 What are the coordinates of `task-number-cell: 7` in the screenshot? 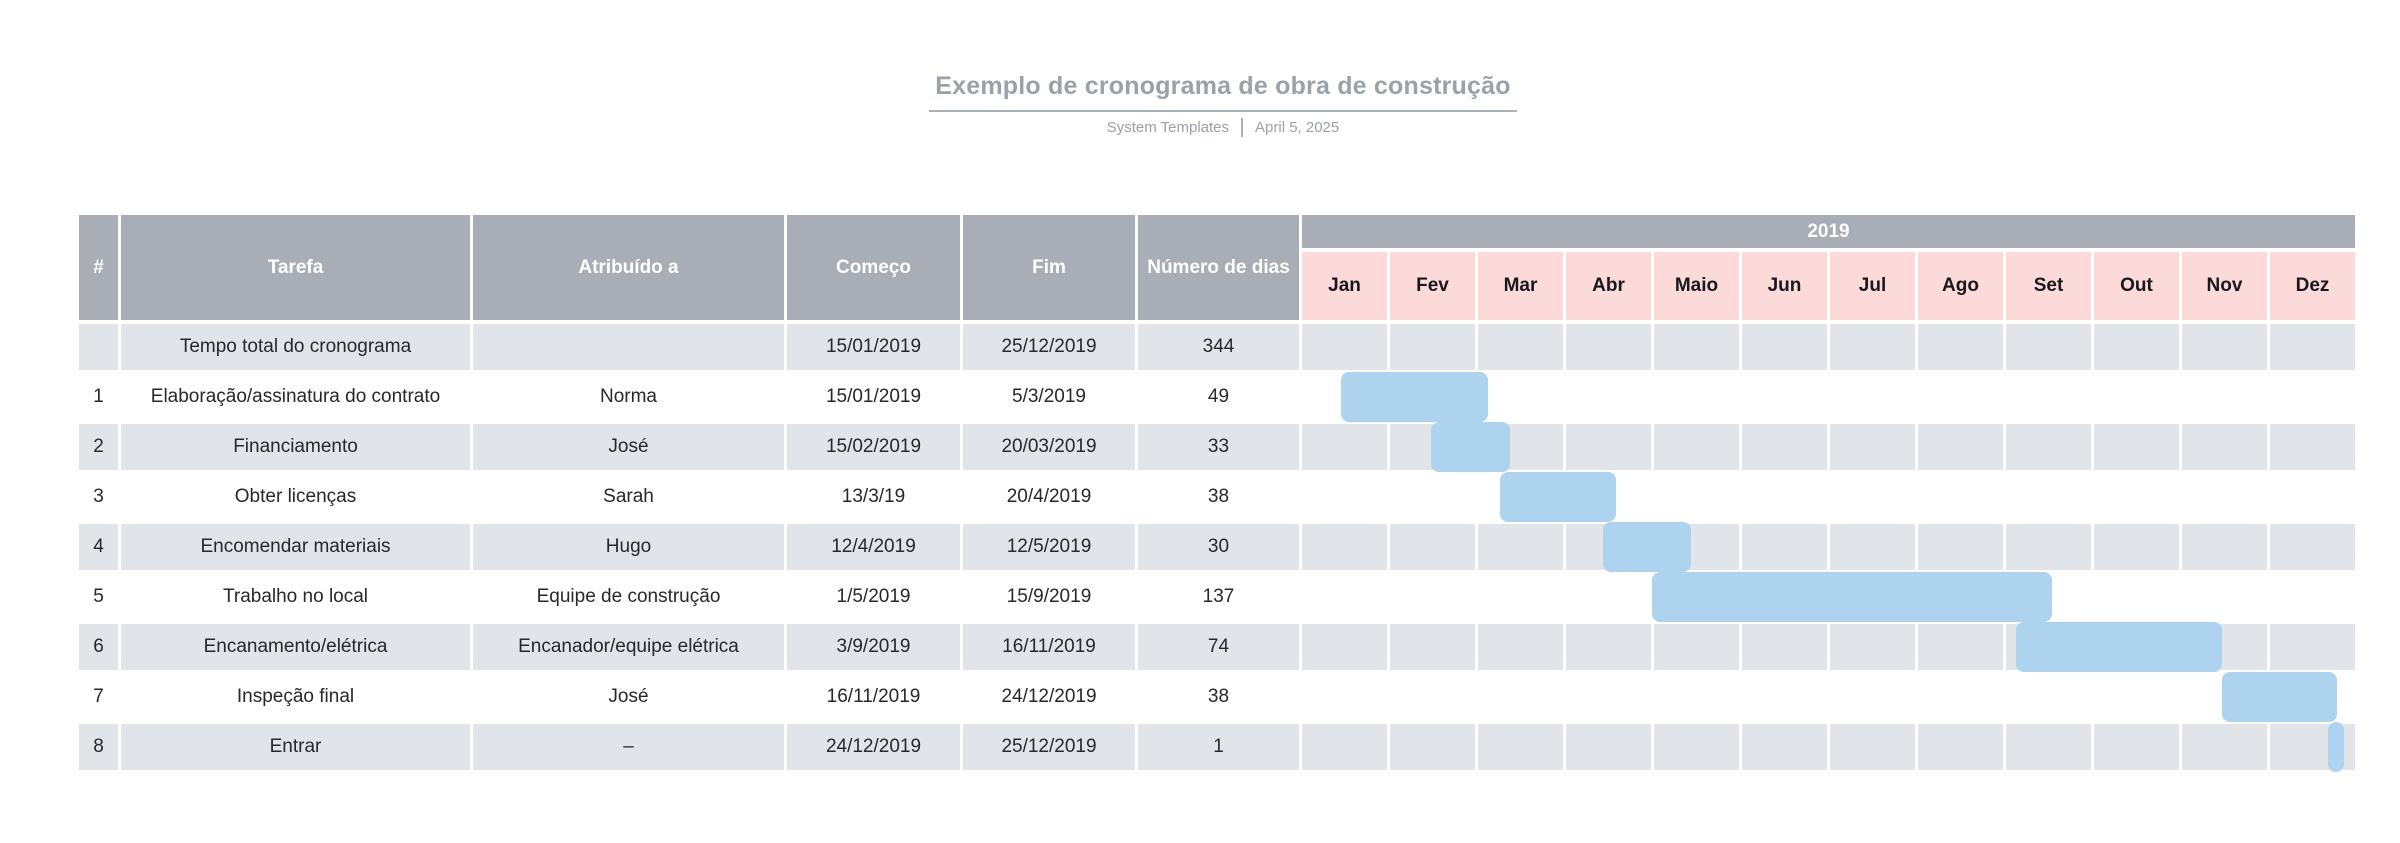 It's located at (98, 697).